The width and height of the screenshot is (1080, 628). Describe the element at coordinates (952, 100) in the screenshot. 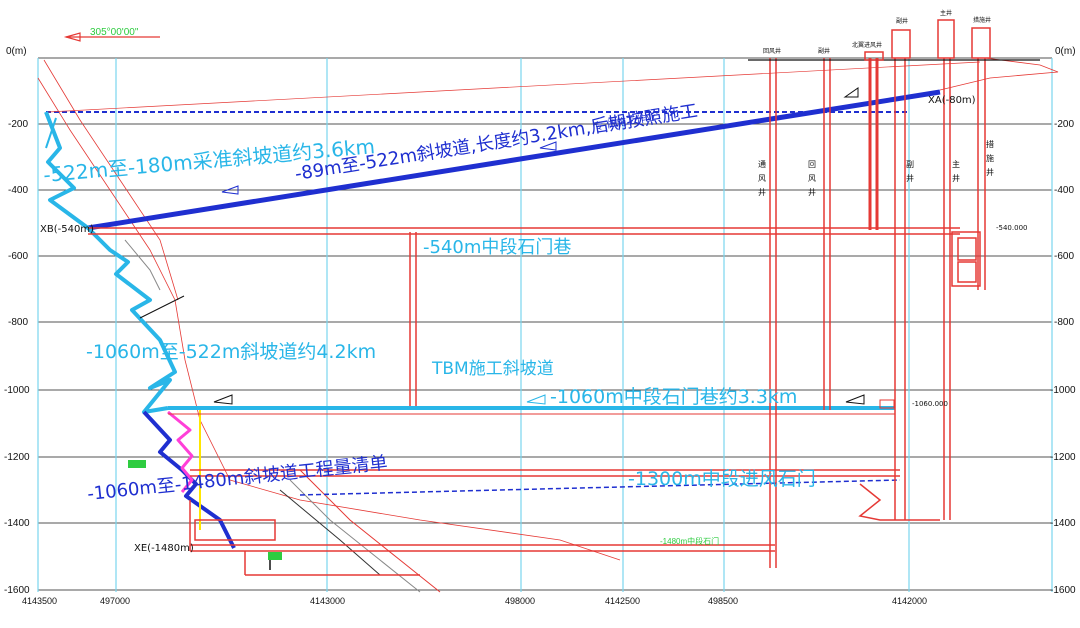

I see `point-xa-label: XA(-80m)` at that location.